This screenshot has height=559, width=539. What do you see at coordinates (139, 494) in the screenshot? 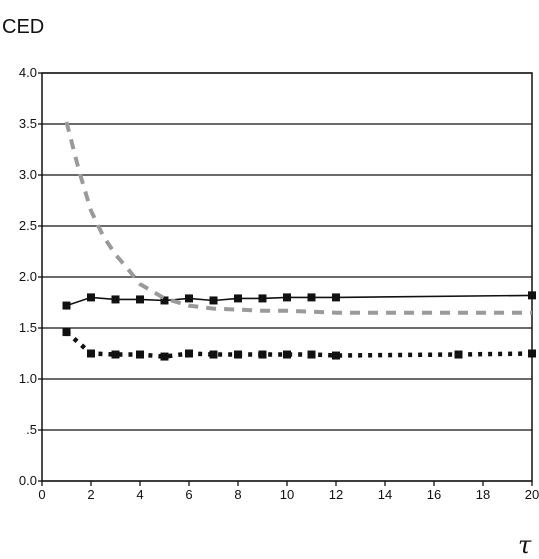
I see `x-tick-label: 4` at bounding box center [139, 494].